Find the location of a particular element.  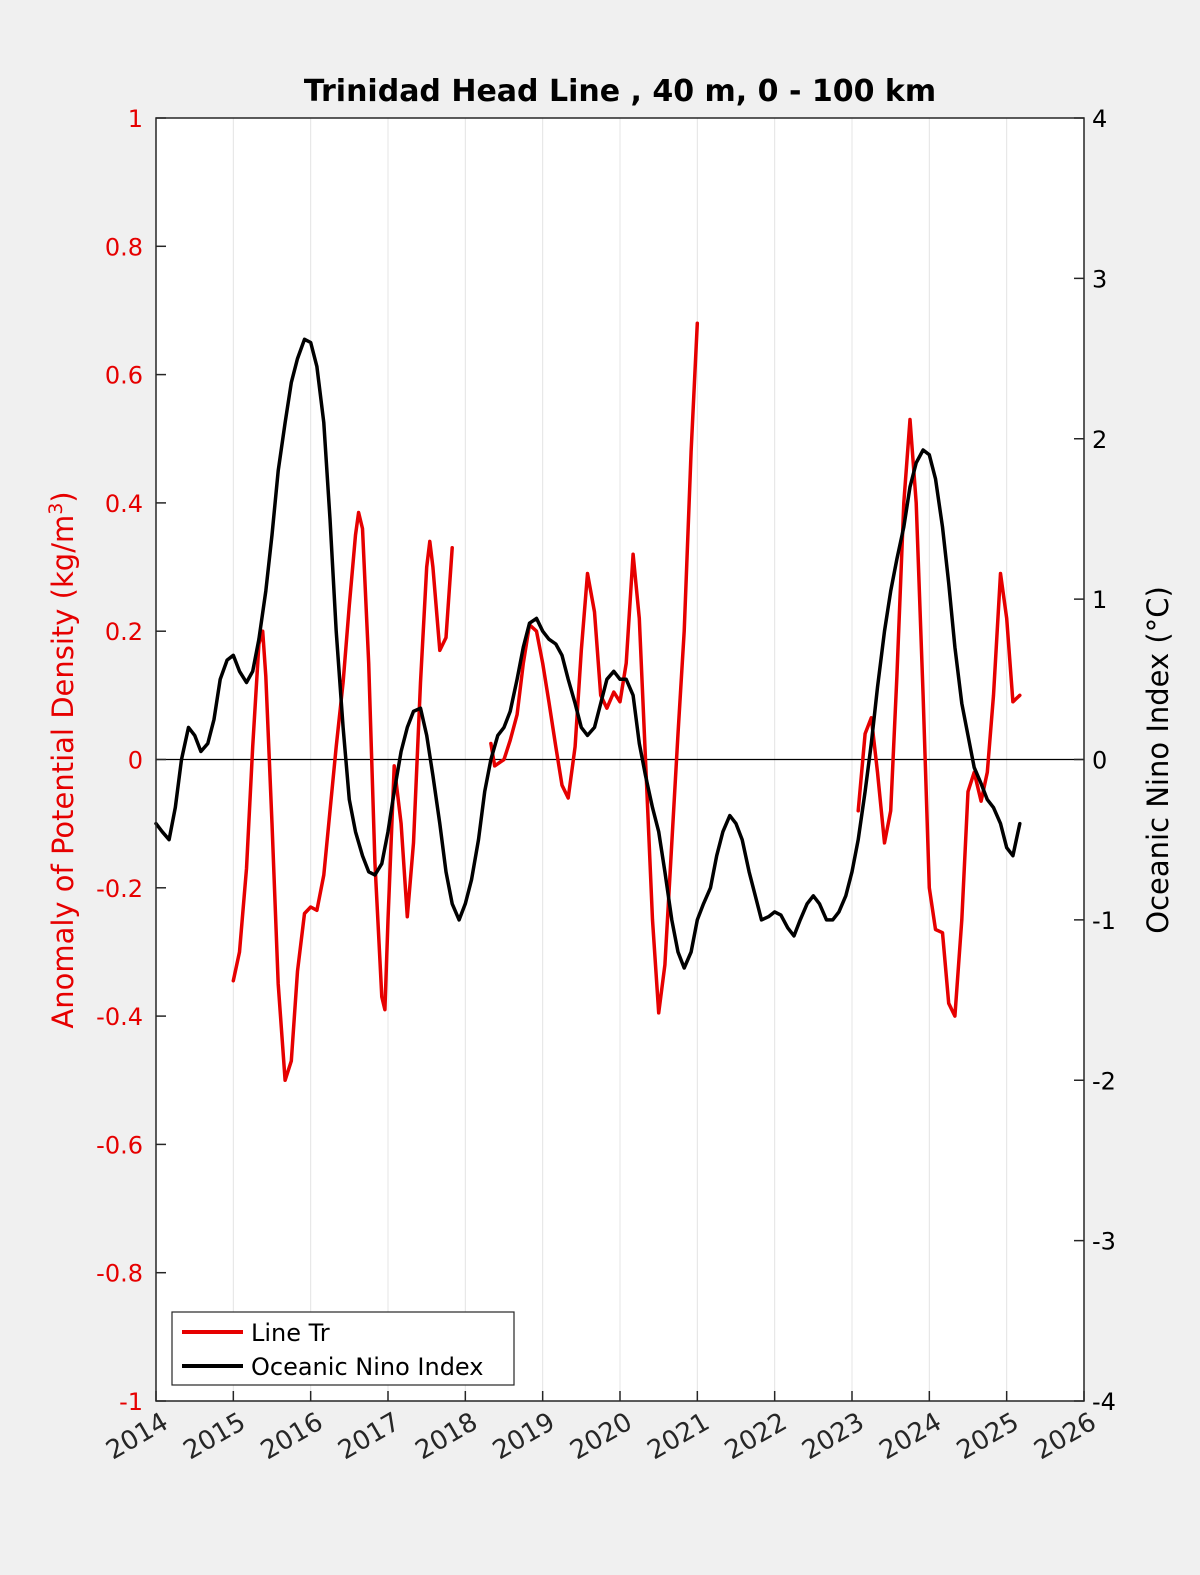

y-right-tick-label: 3 is located at coordinates (1099, 279).